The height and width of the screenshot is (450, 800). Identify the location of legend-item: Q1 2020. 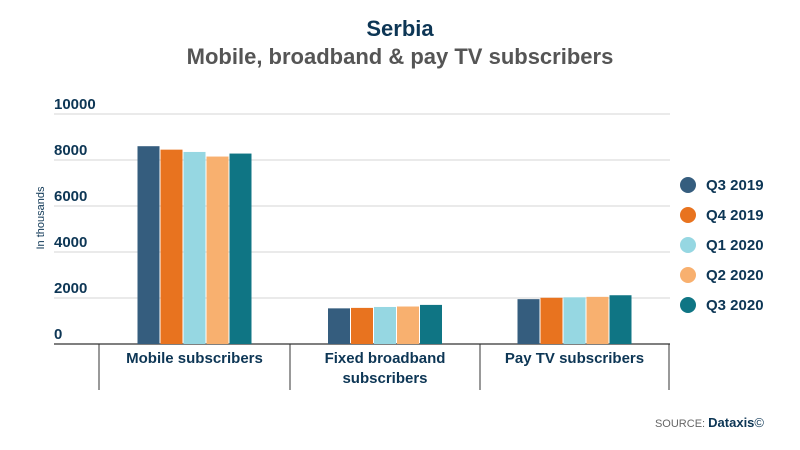
(722, 245).